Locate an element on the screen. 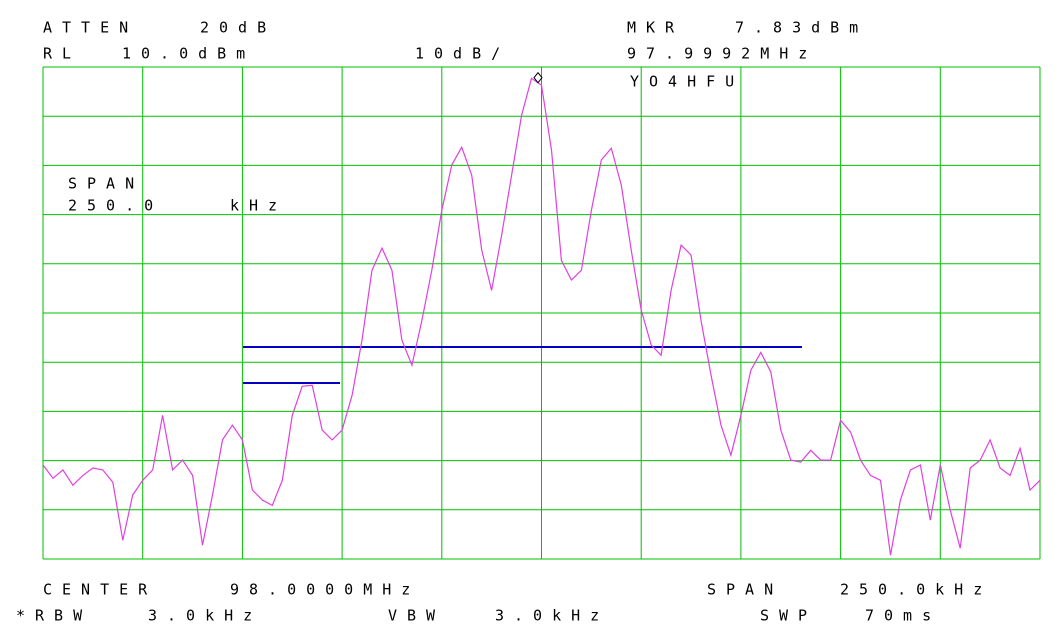 The height and width of the screenshot is (644, 1062). swp-label: SWP is located at coordinates (788, 616).